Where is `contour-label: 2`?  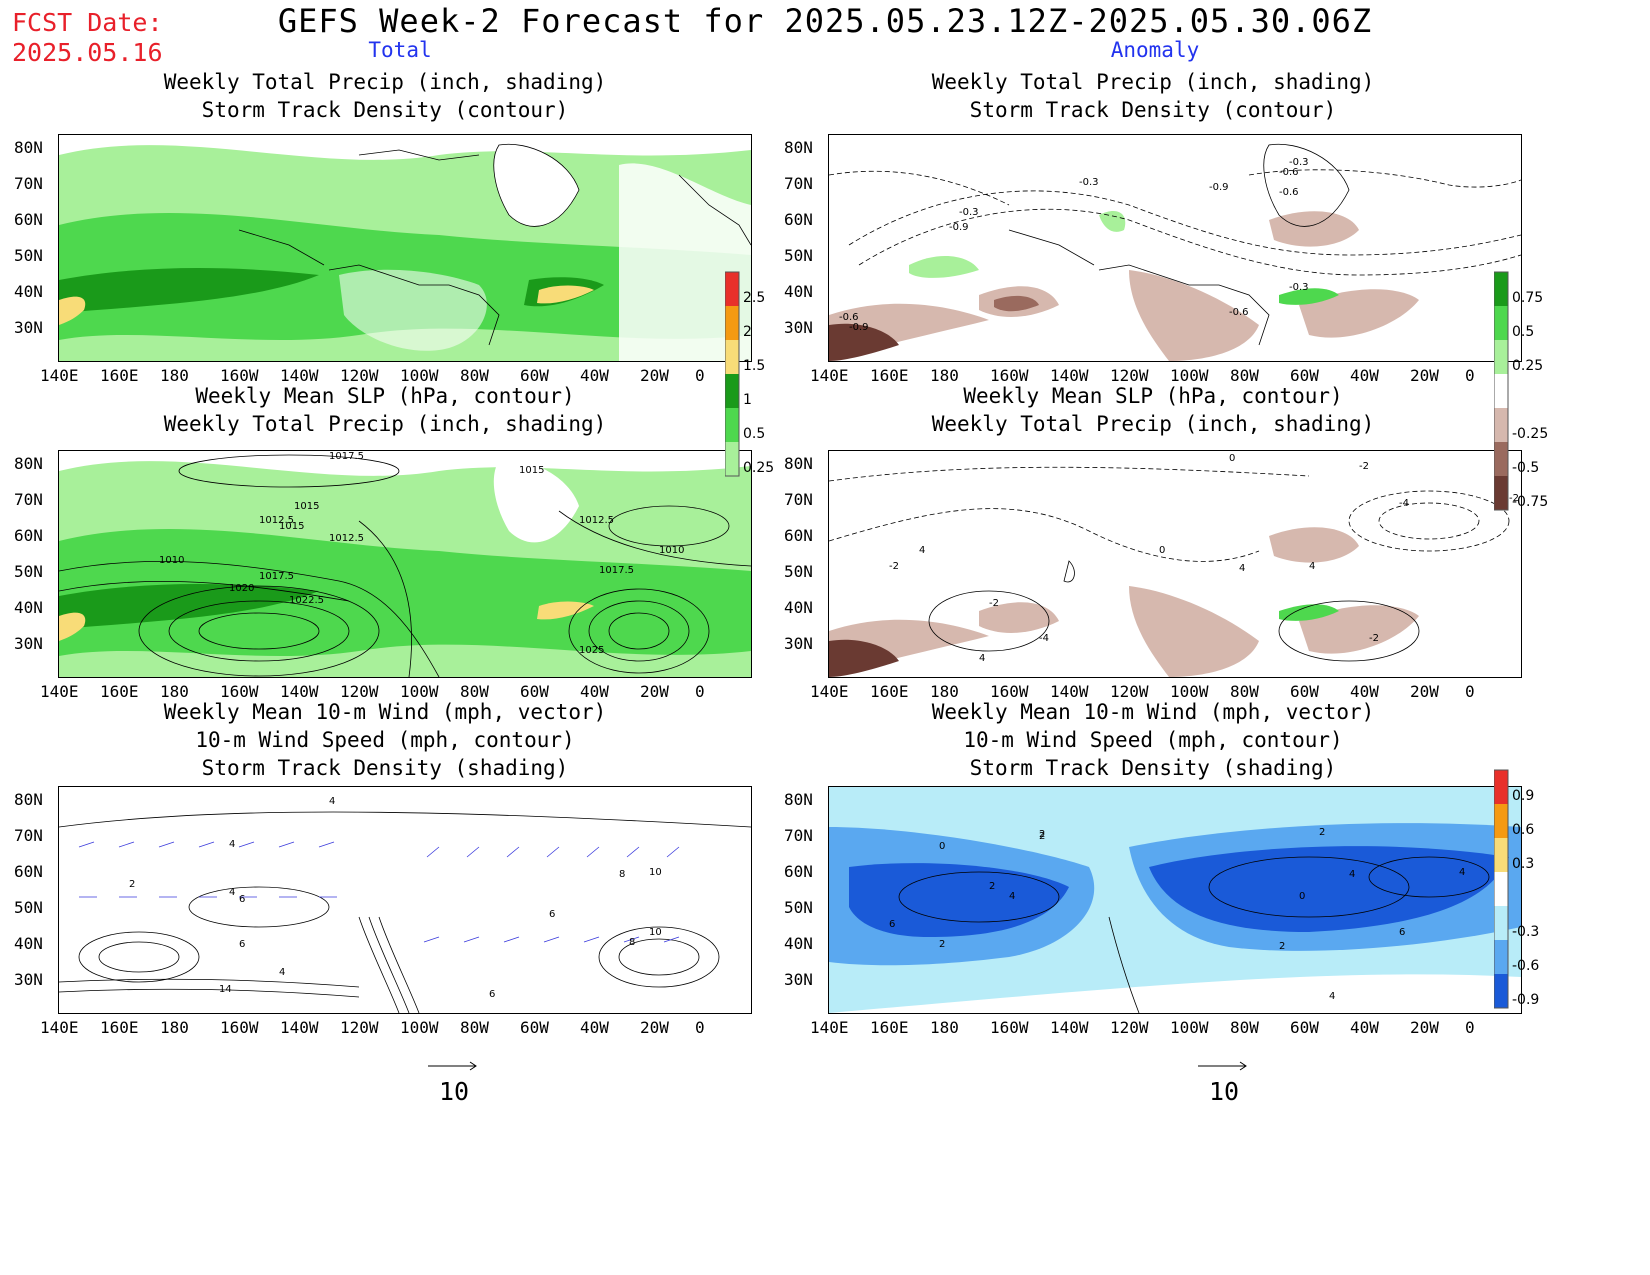
contour-label: 2 is located at coordinates (1322, 832).